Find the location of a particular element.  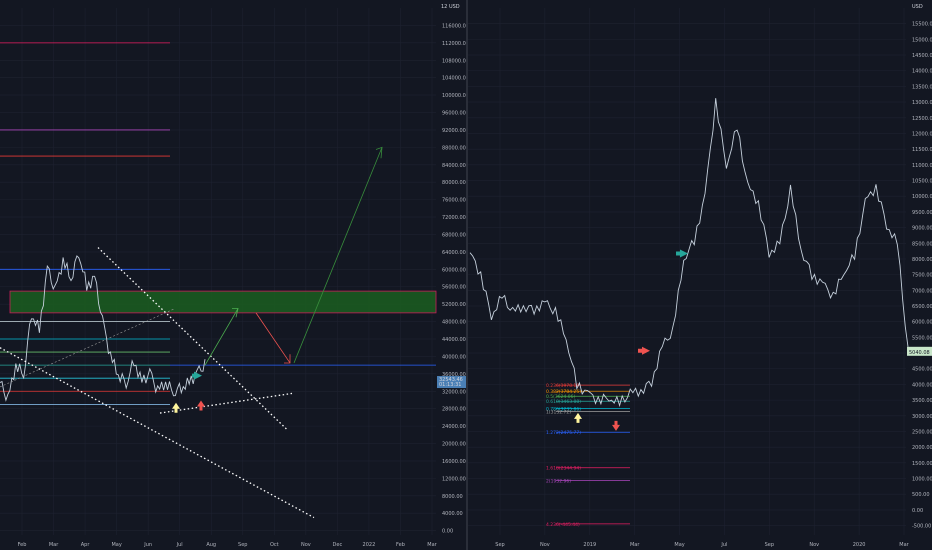

x-tick-label: 2019 is located at coordinates (589, 545).